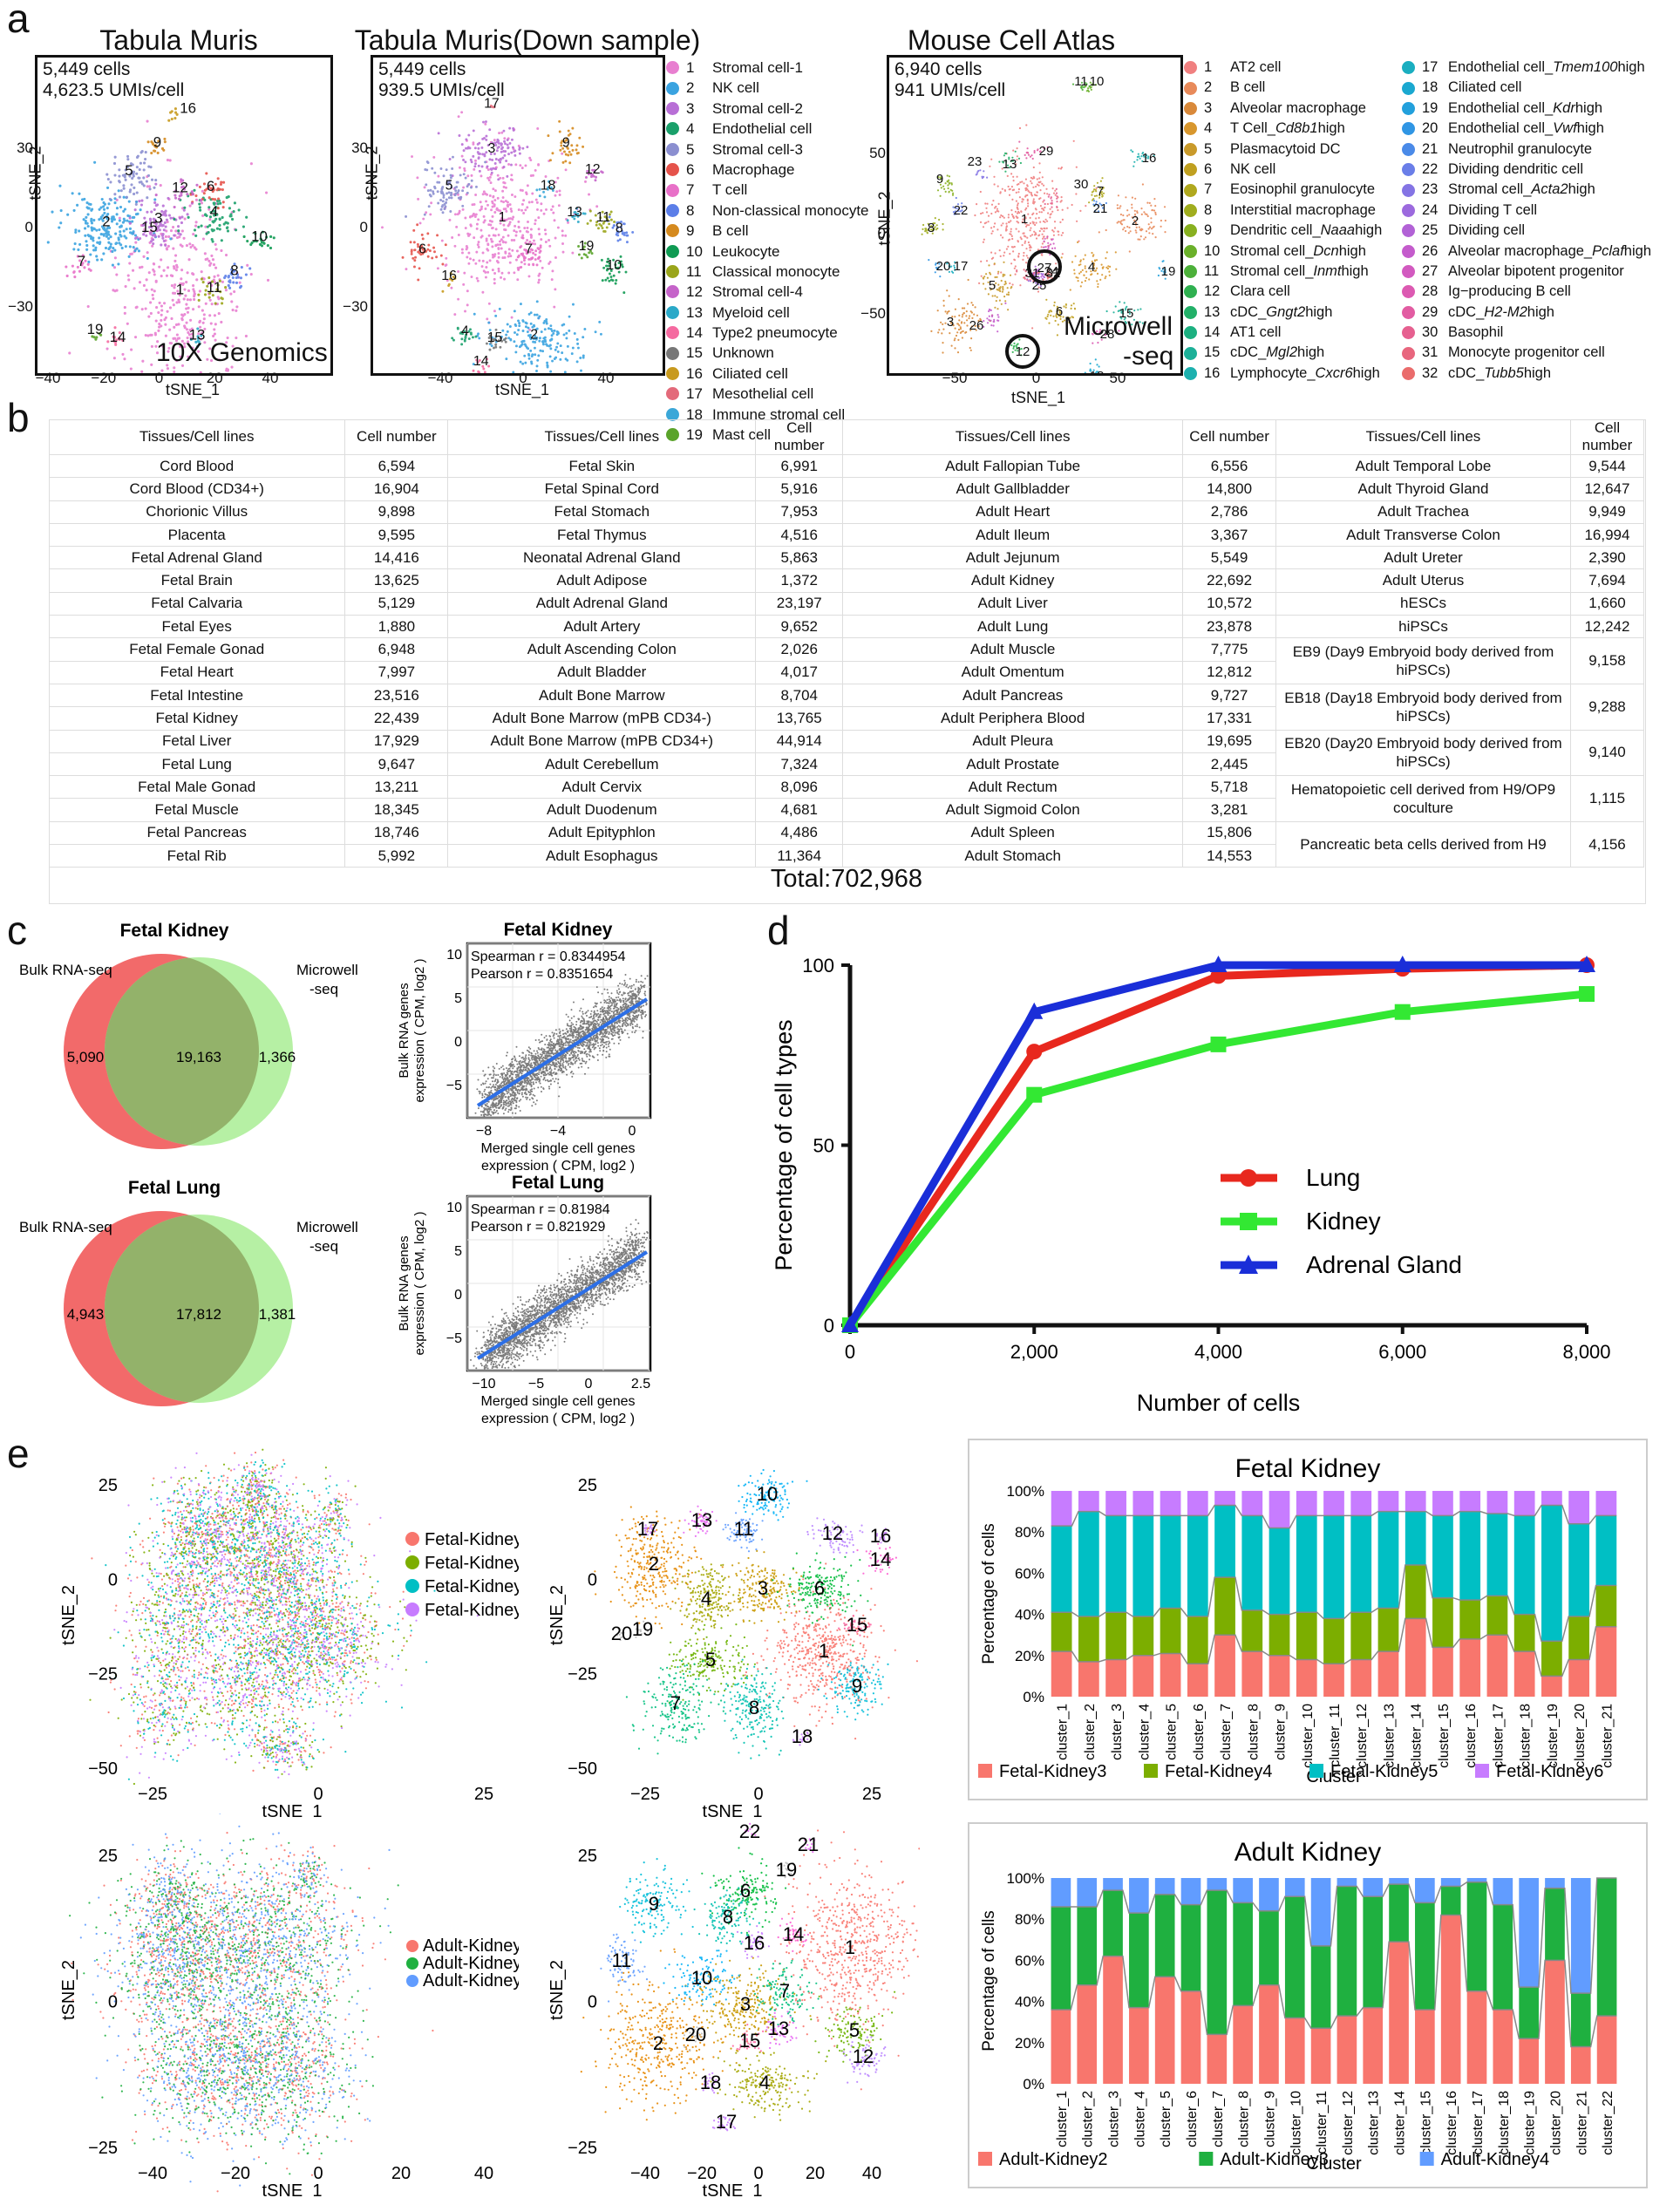 The width and height of the screenshot is (1680, 2198). What do you see at coordinates (1081, 185) in the screenshot?
I see `mca-cluster-label: 30` at bounding box center [1081, 185].